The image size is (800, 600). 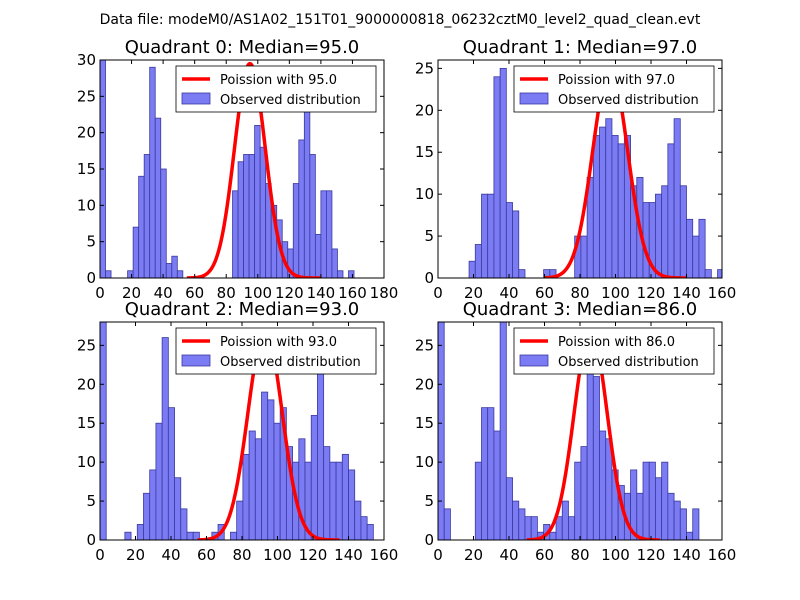 What do you see at coordinates (438, 555) in the screenshot?
I see `x-tick-label: 0` at bounding box center [438, 555].